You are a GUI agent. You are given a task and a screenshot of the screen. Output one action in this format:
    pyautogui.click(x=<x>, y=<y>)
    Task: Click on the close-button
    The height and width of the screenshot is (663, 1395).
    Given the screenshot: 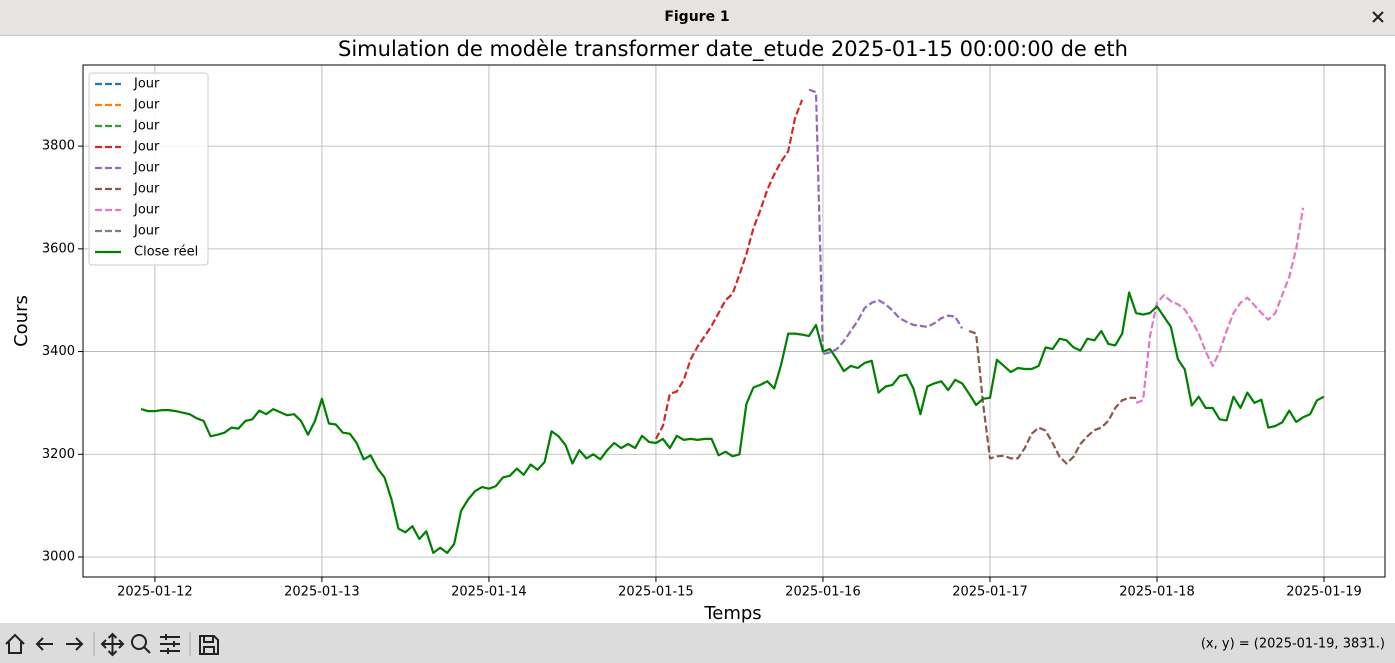 What is the action you would take?
    pyautogui.click(x=1378, y=17)
    